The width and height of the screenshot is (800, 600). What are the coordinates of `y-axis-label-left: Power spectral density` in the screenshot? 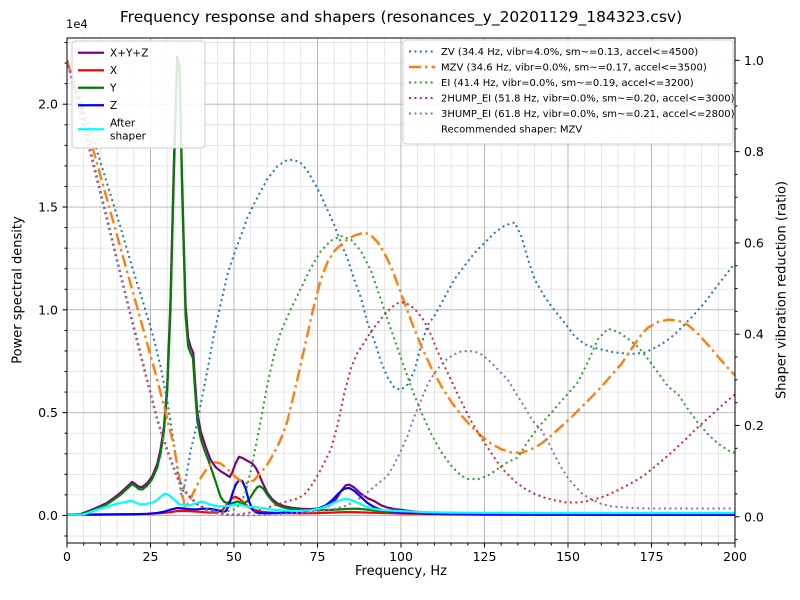 It's located at (18, 290).